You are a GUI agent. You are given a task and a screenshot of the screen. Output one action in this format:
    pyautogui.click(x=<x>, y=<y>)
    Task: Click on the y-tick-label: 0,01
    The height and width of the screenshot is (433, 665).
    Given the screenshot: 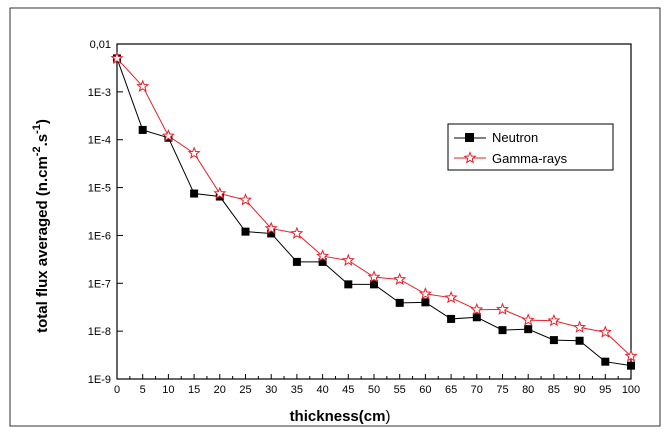 What is the action you would take?
    pyautogui.click(x=100, y=45)
    